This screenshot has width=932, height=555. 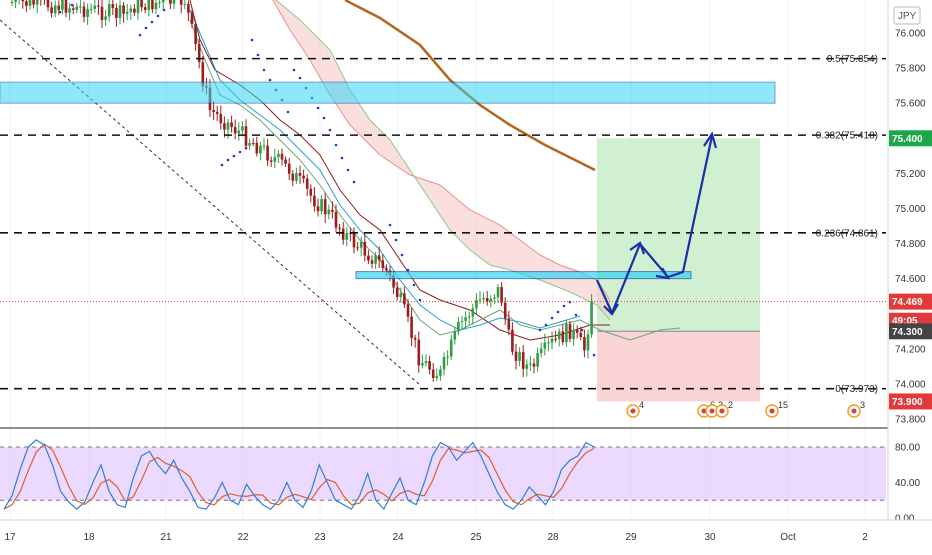 What do you see at coordinates (905, 519) in the screenshot?
I see `osc-tick-label: 0.00` at bounding box center [905, 519].